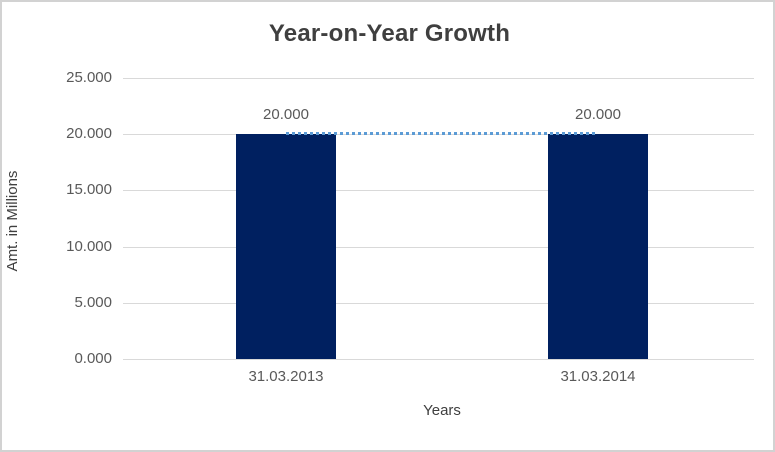 This screenshot has height=452, width=775. I want to click on trendline-dotted, so click(442, 133).